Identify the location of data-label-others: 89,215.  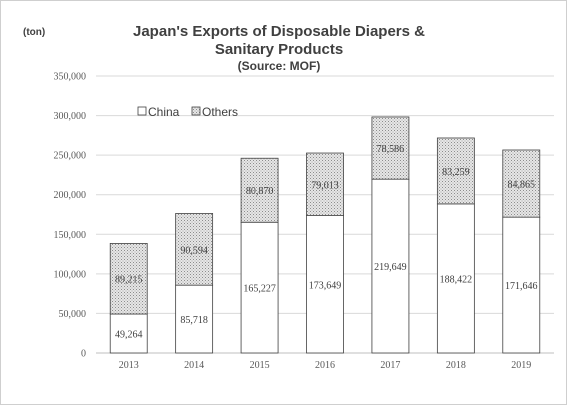
(129, 280).